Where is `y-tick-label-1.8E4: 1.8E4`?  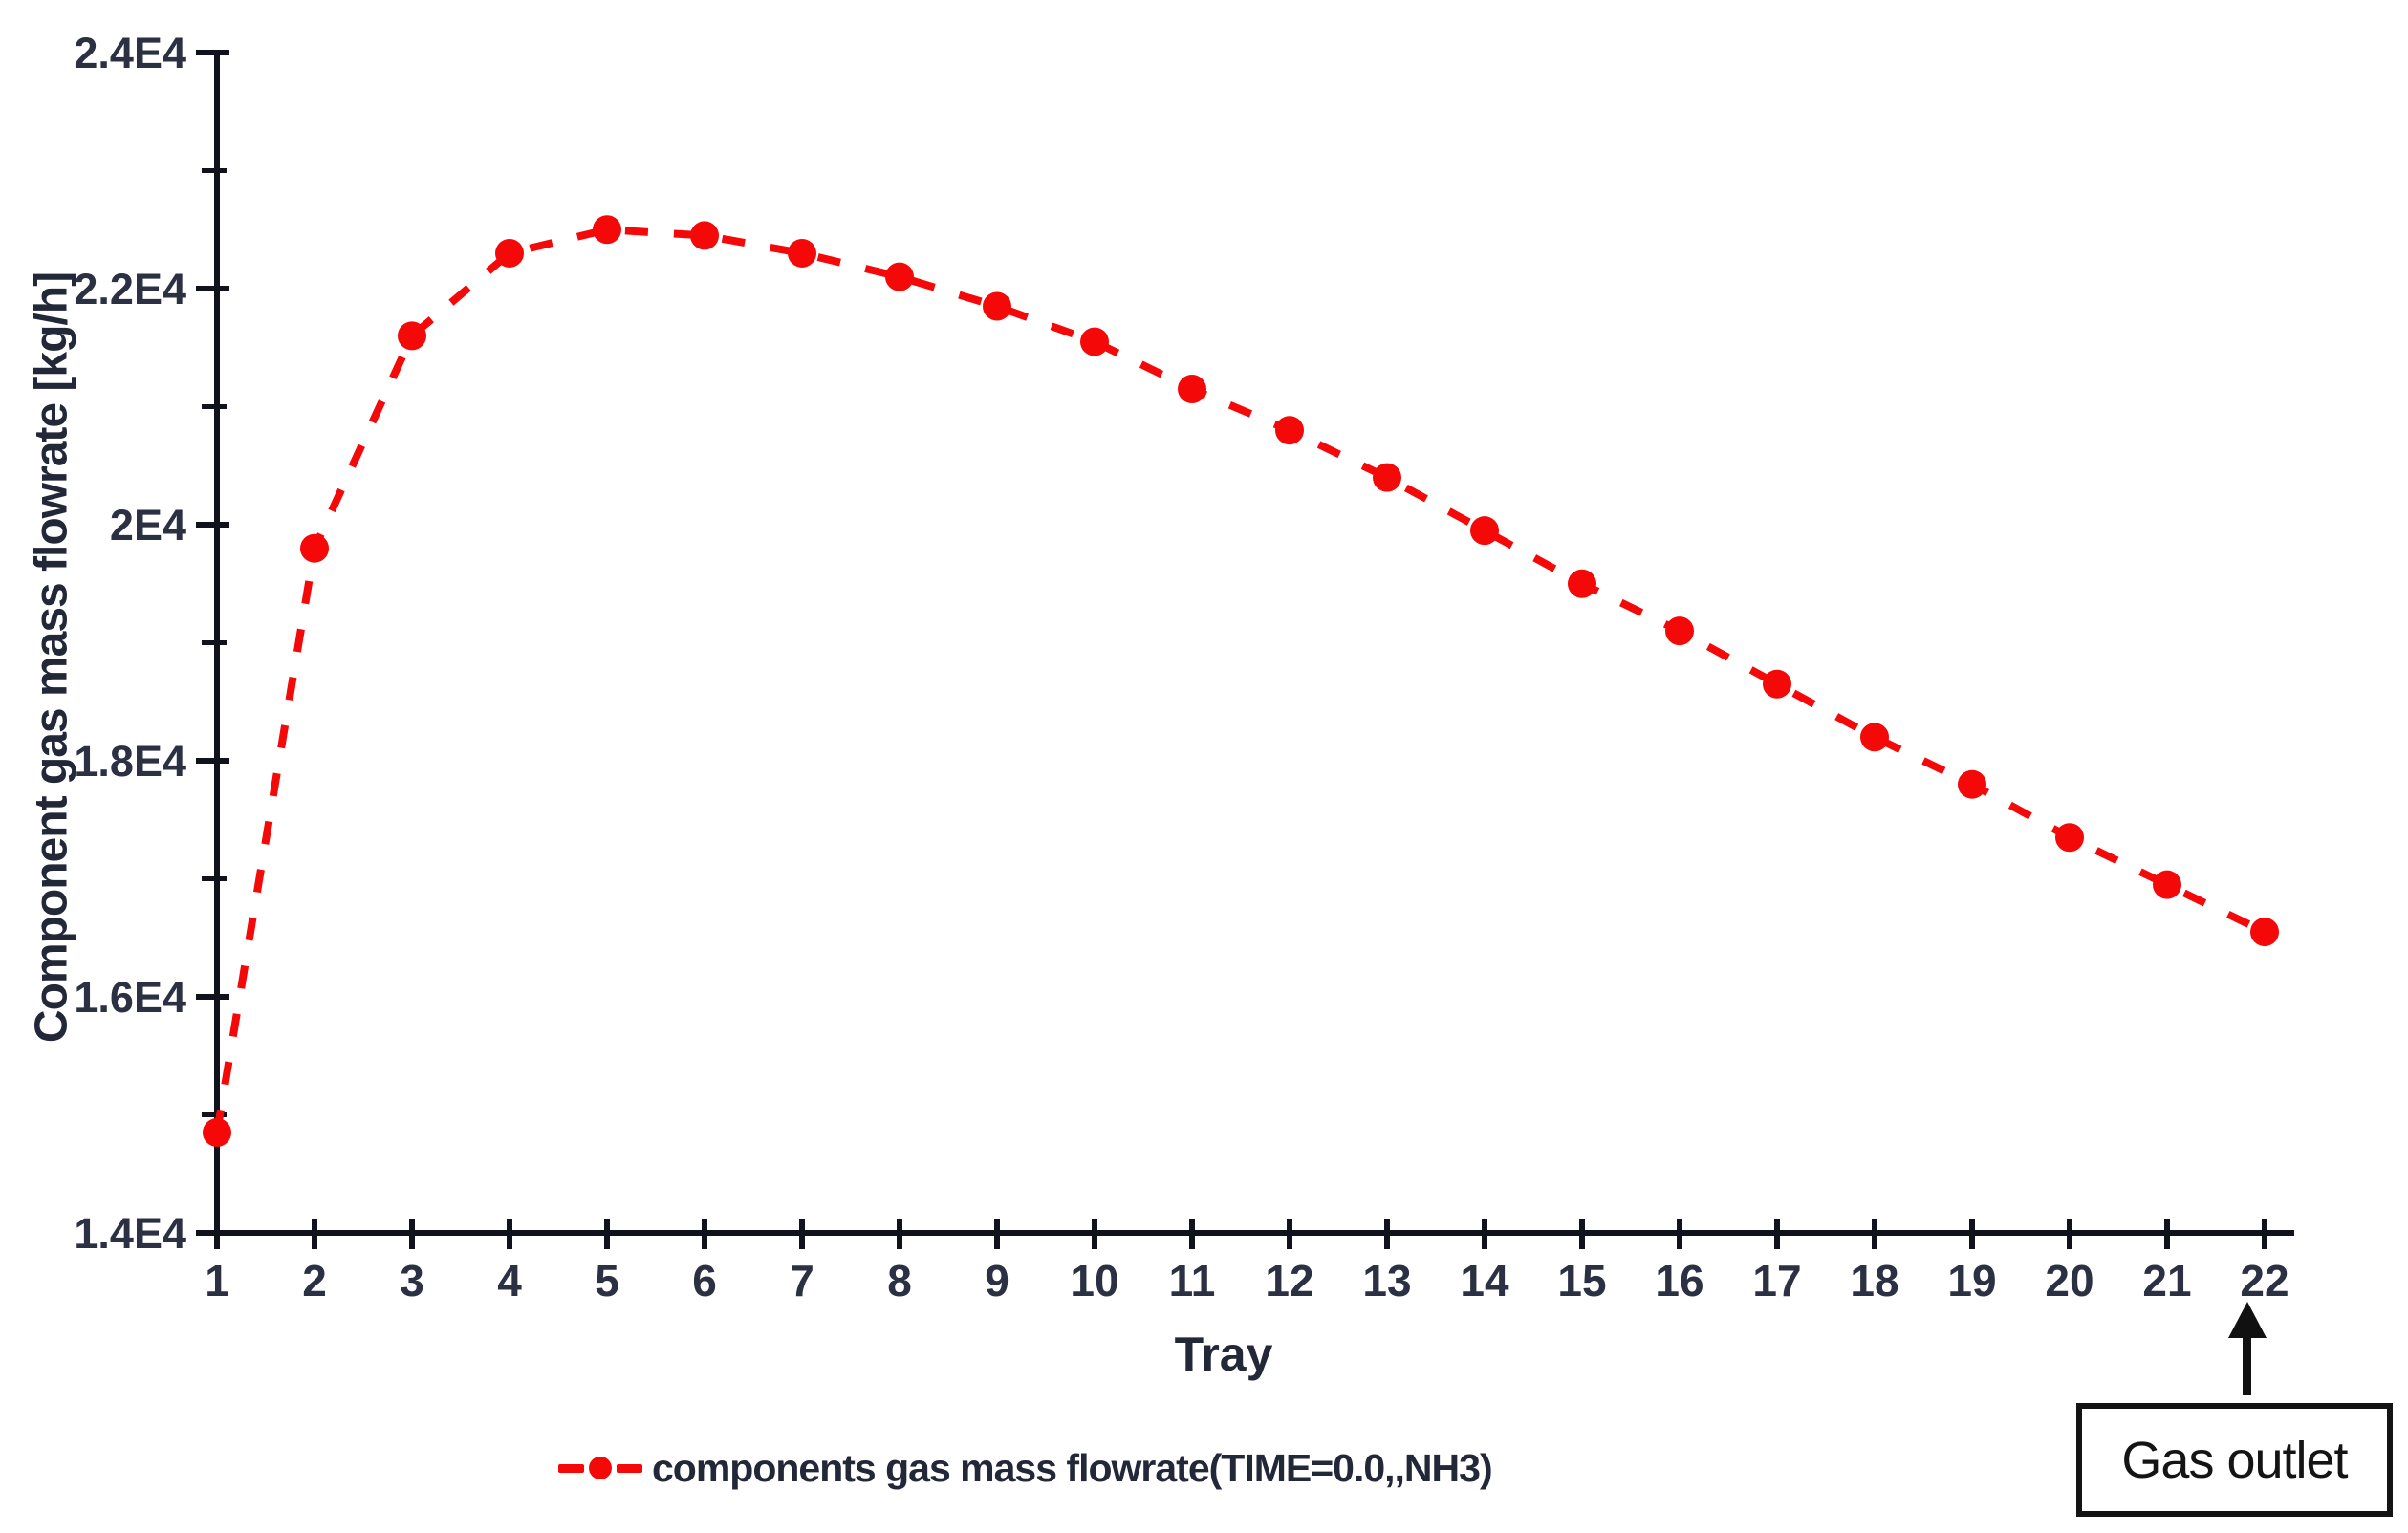 y-tick-label-1.8E4: 1.8E4 is located at coordinates (130, 761).